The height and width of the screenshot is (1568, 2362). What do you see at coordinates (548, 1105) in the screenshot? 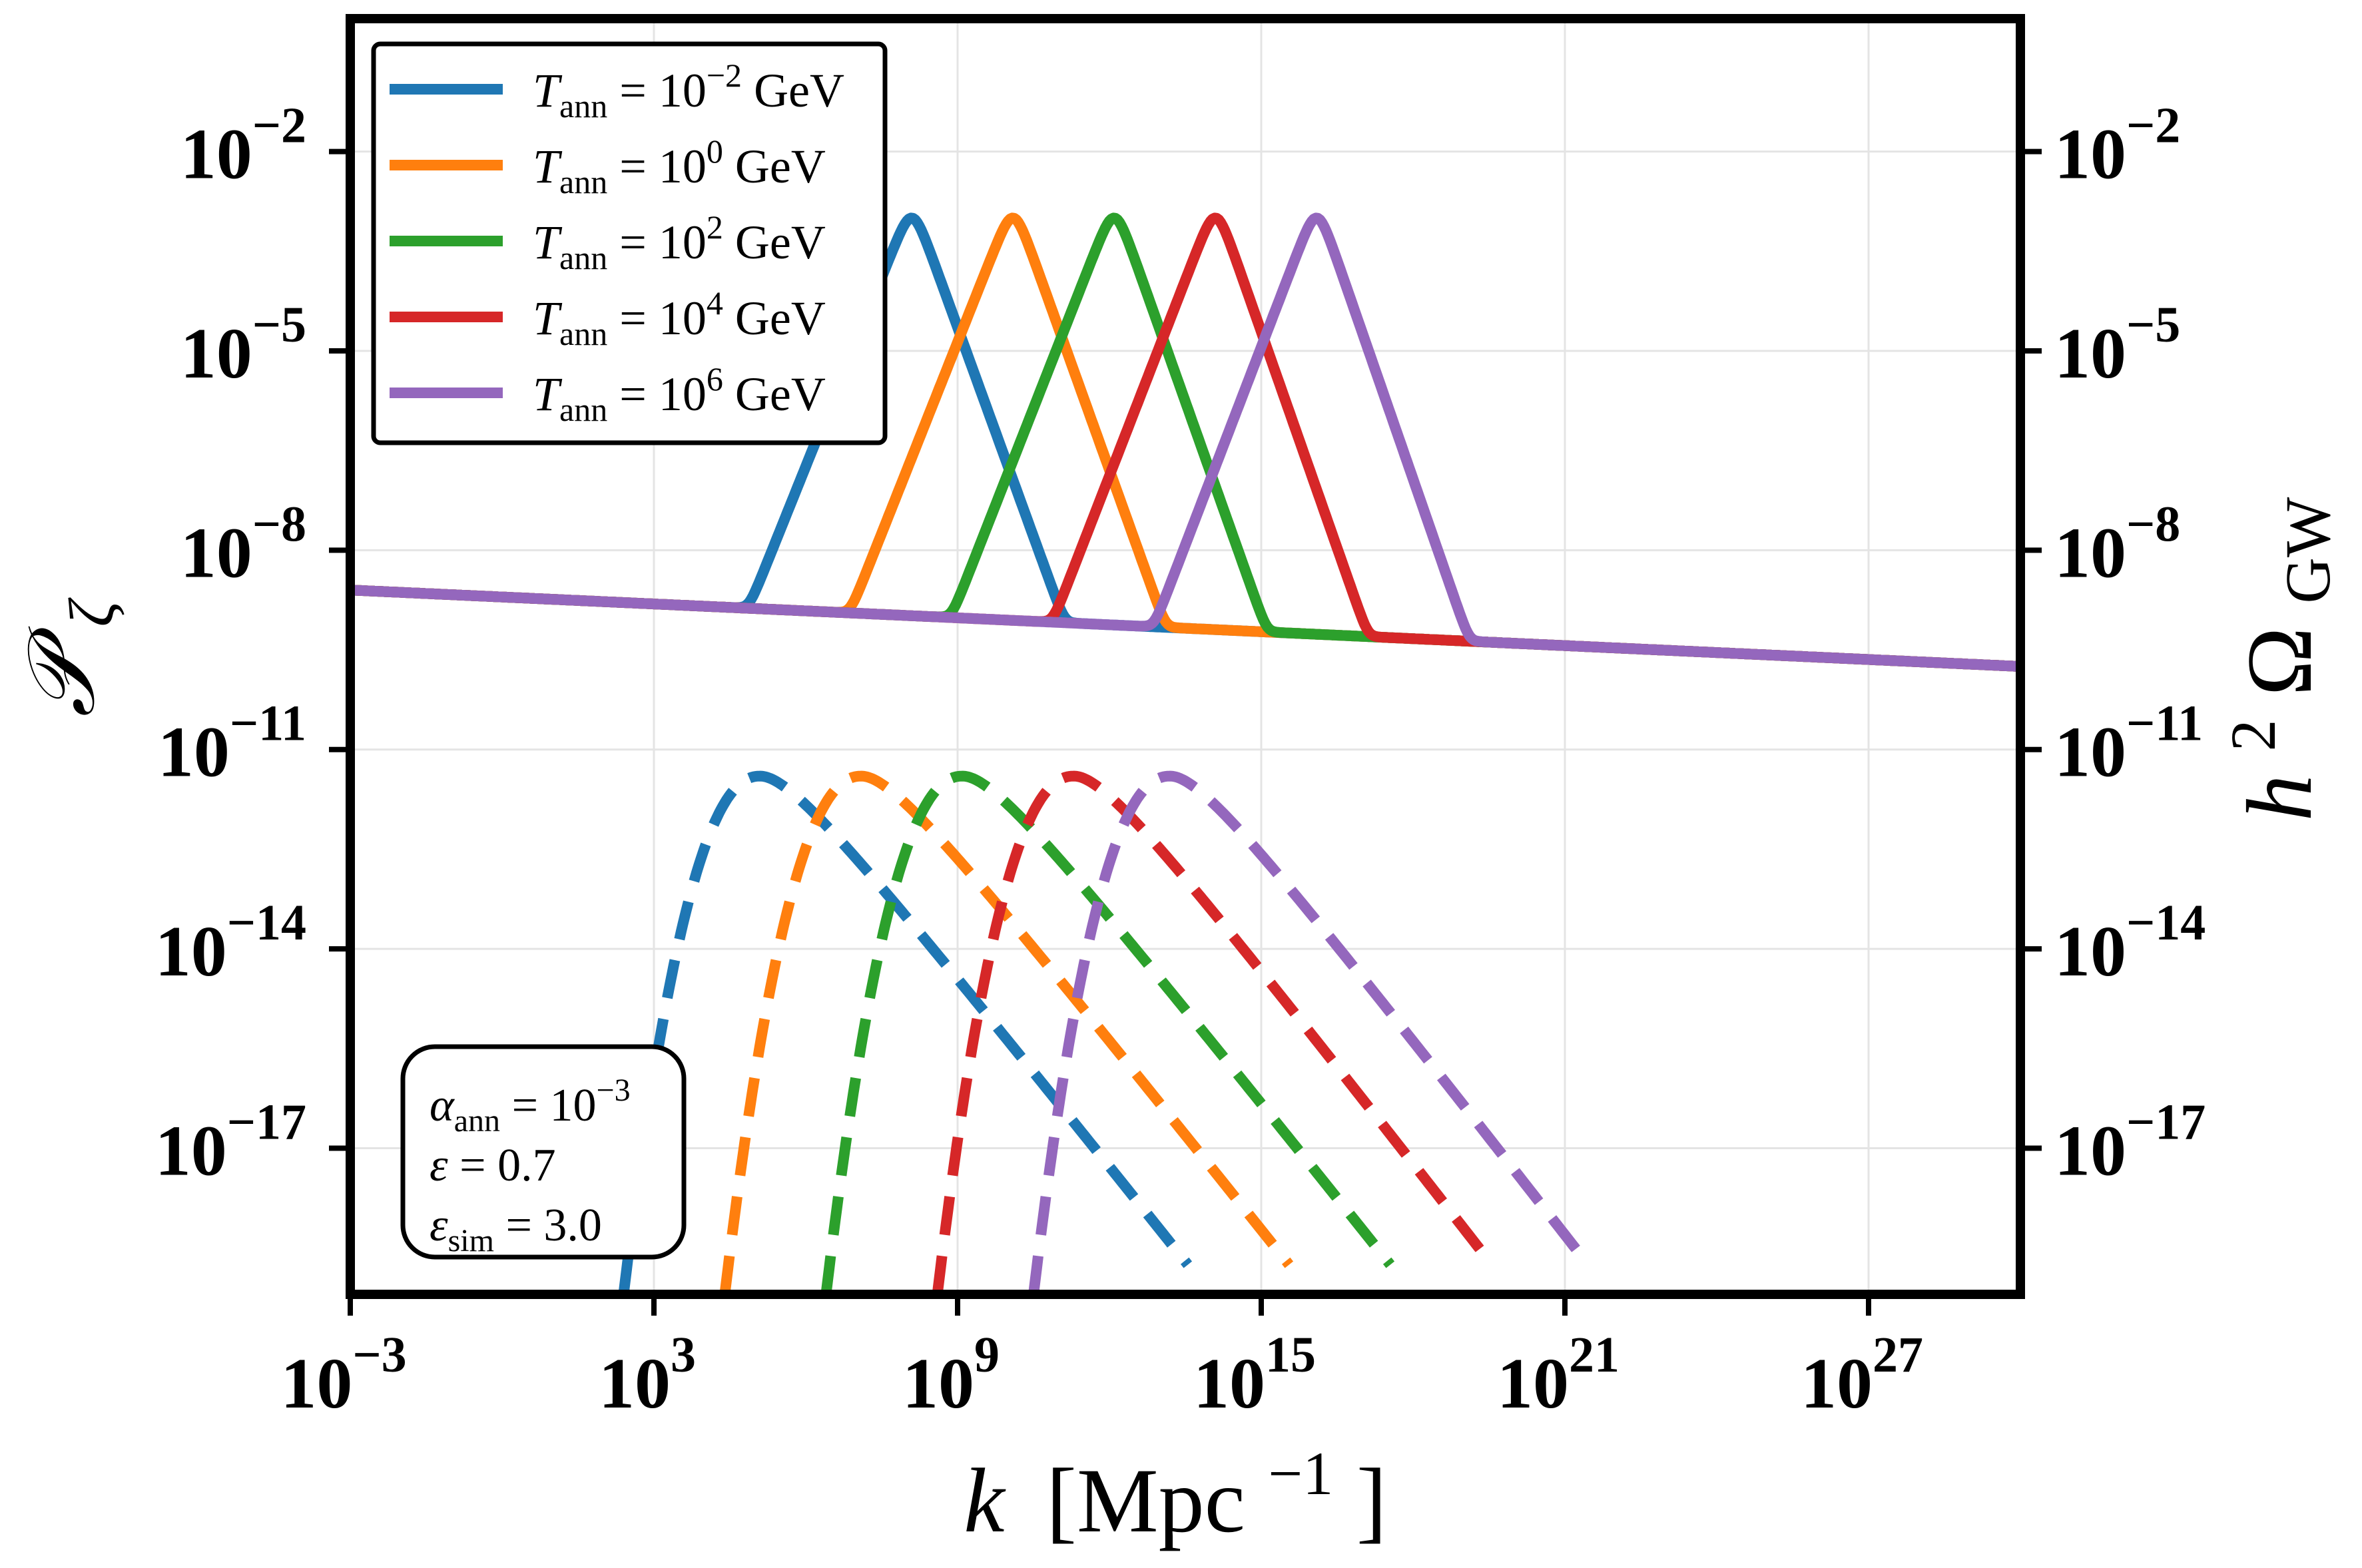
I see `annotation-eq: = 10` at bounding box center [548, 1105].